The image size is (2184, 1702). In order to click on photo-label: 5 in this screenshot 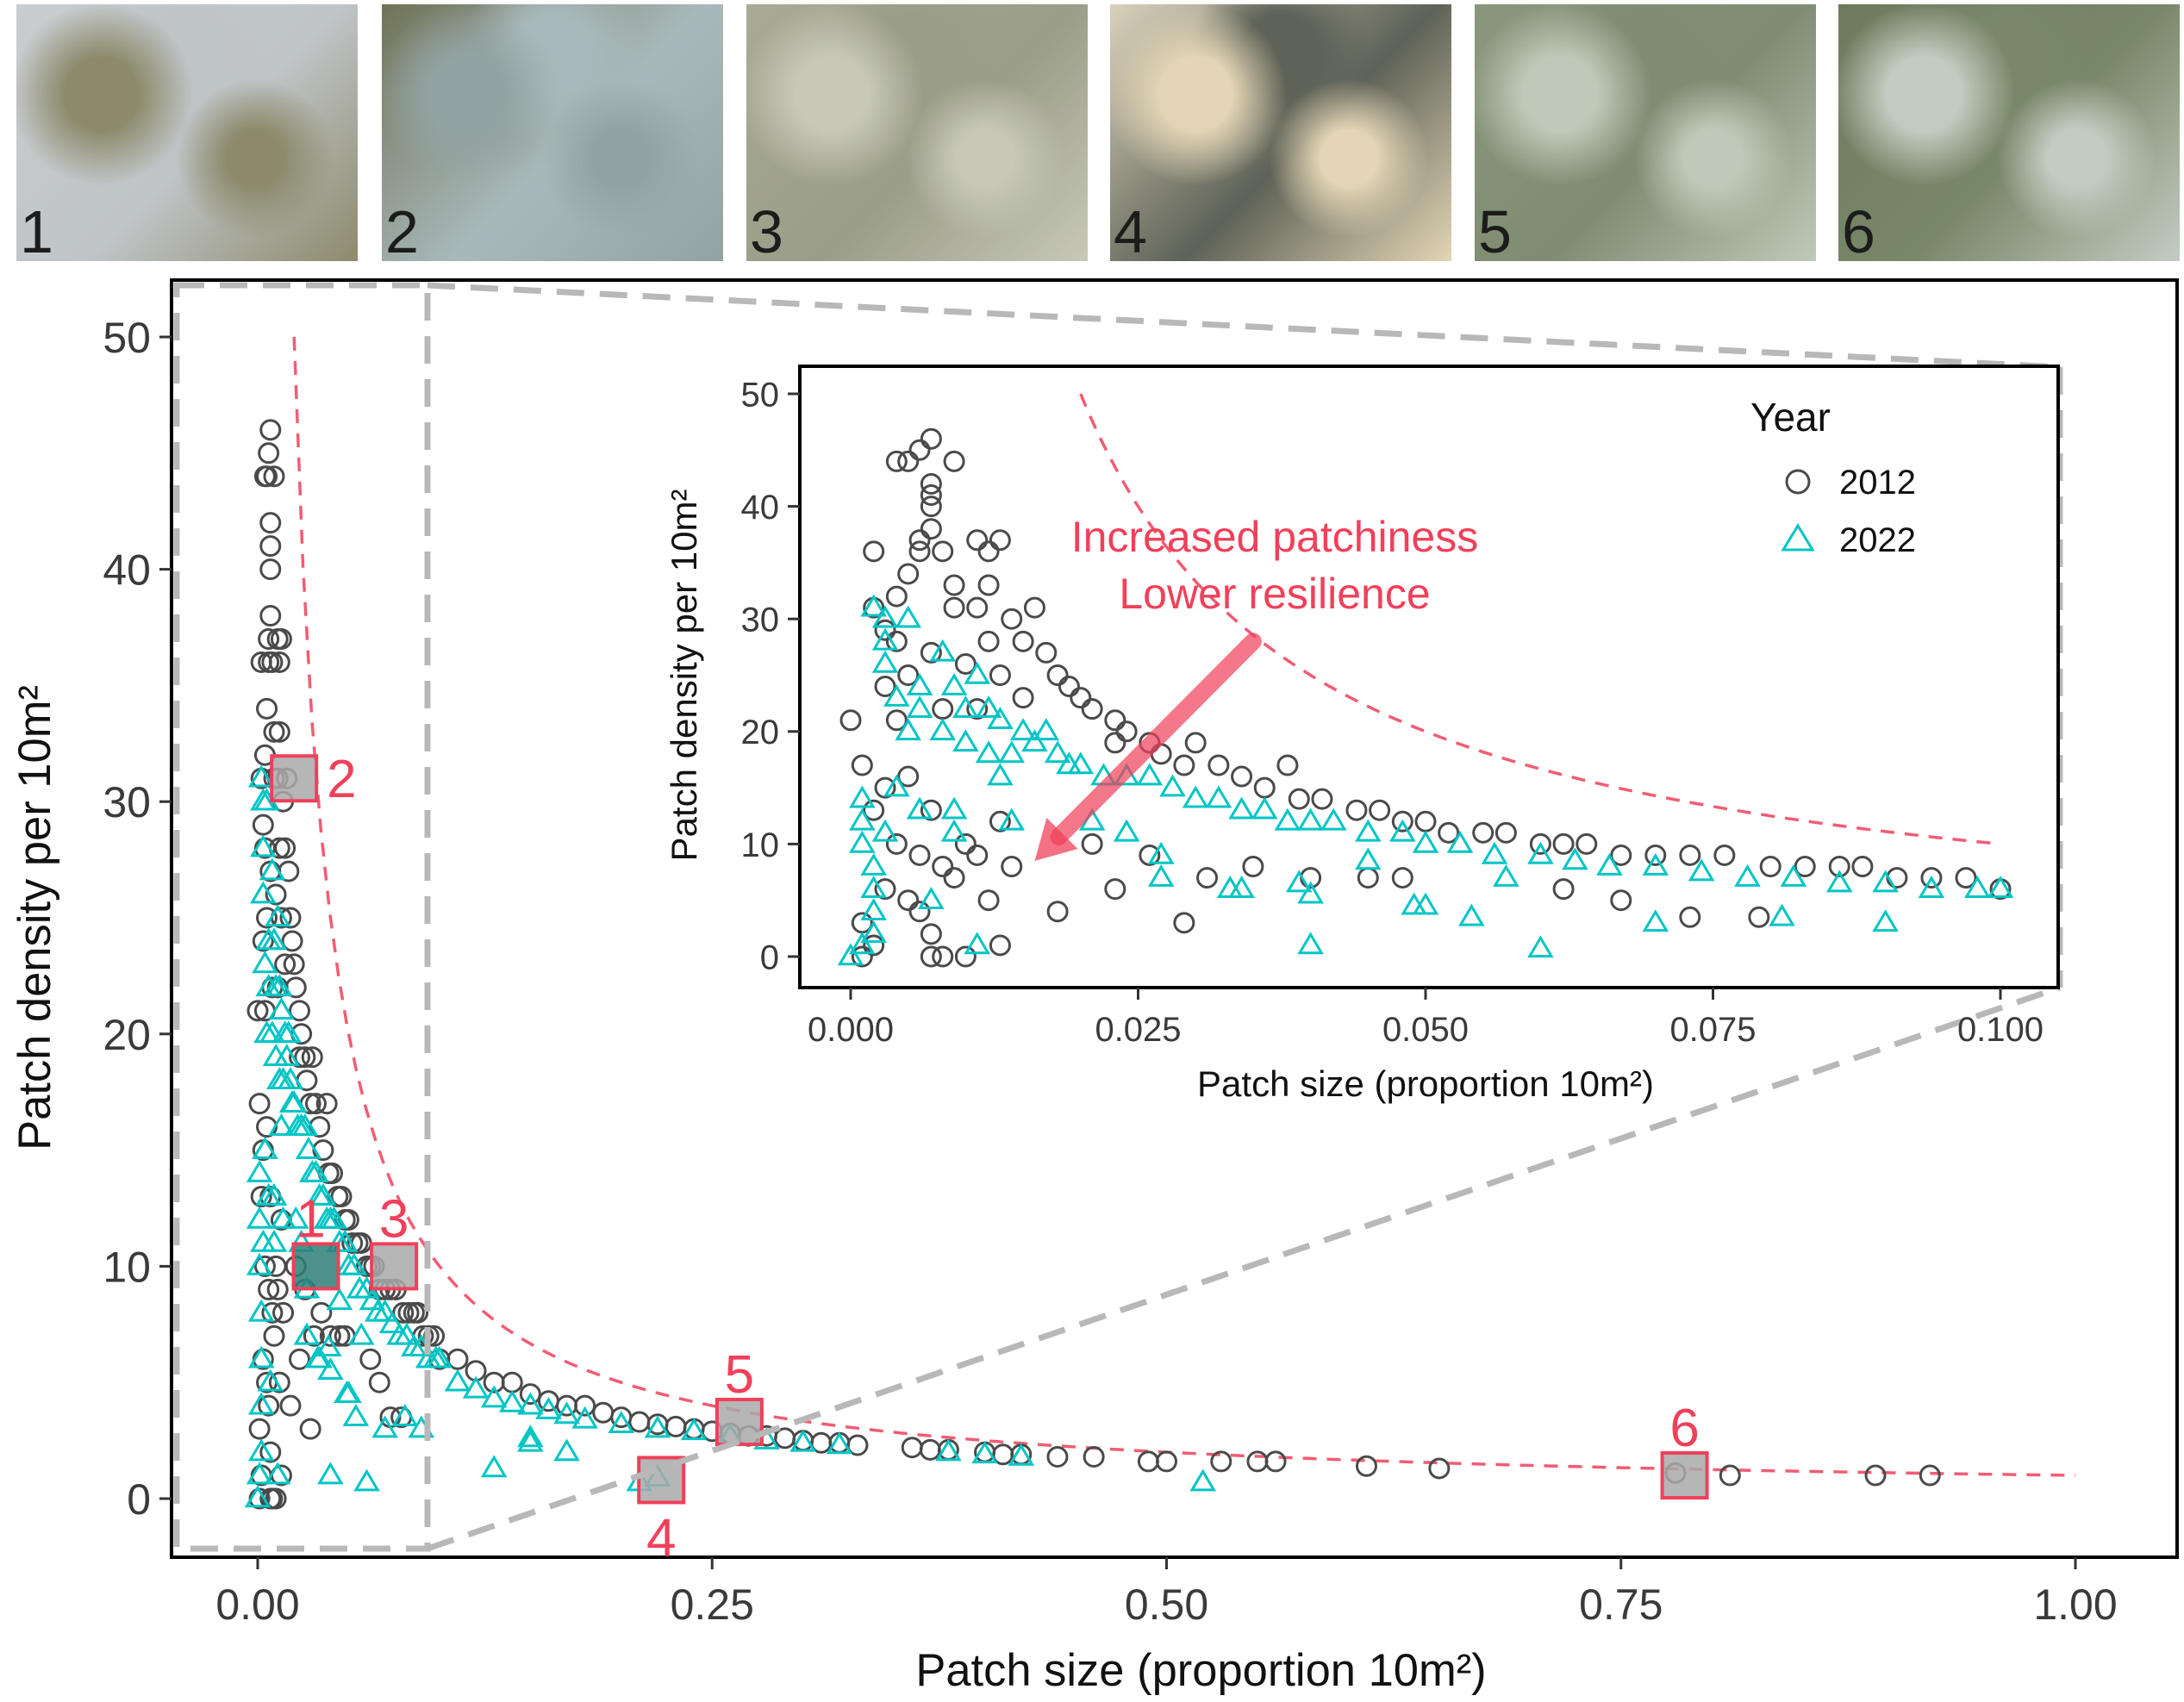, I will do `click(1495, 229)`.